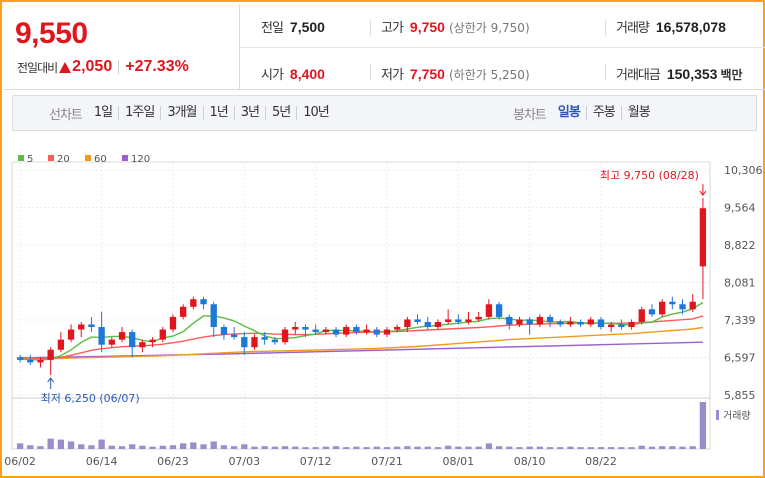  Describe the element at coordinates (140, 159) in the screenshot. I see `legend-label: 120` at that location.